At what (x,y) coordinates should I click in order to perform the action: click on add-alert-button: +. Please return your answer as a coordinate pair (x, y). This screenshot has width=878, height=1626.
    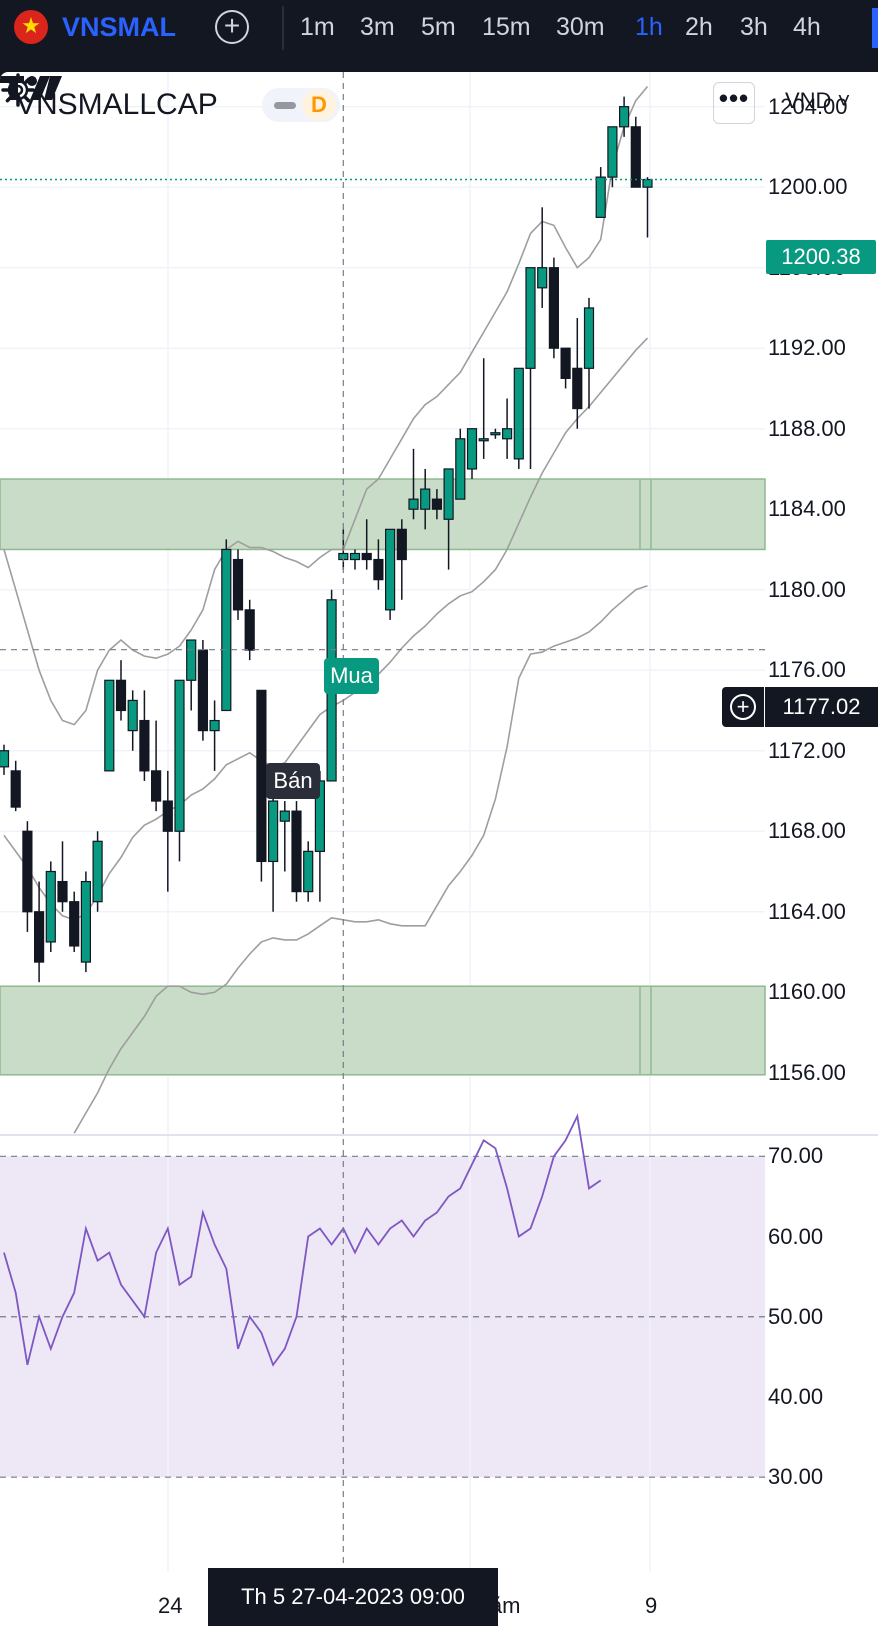
    Looking at the image, I should click on (743, 707).